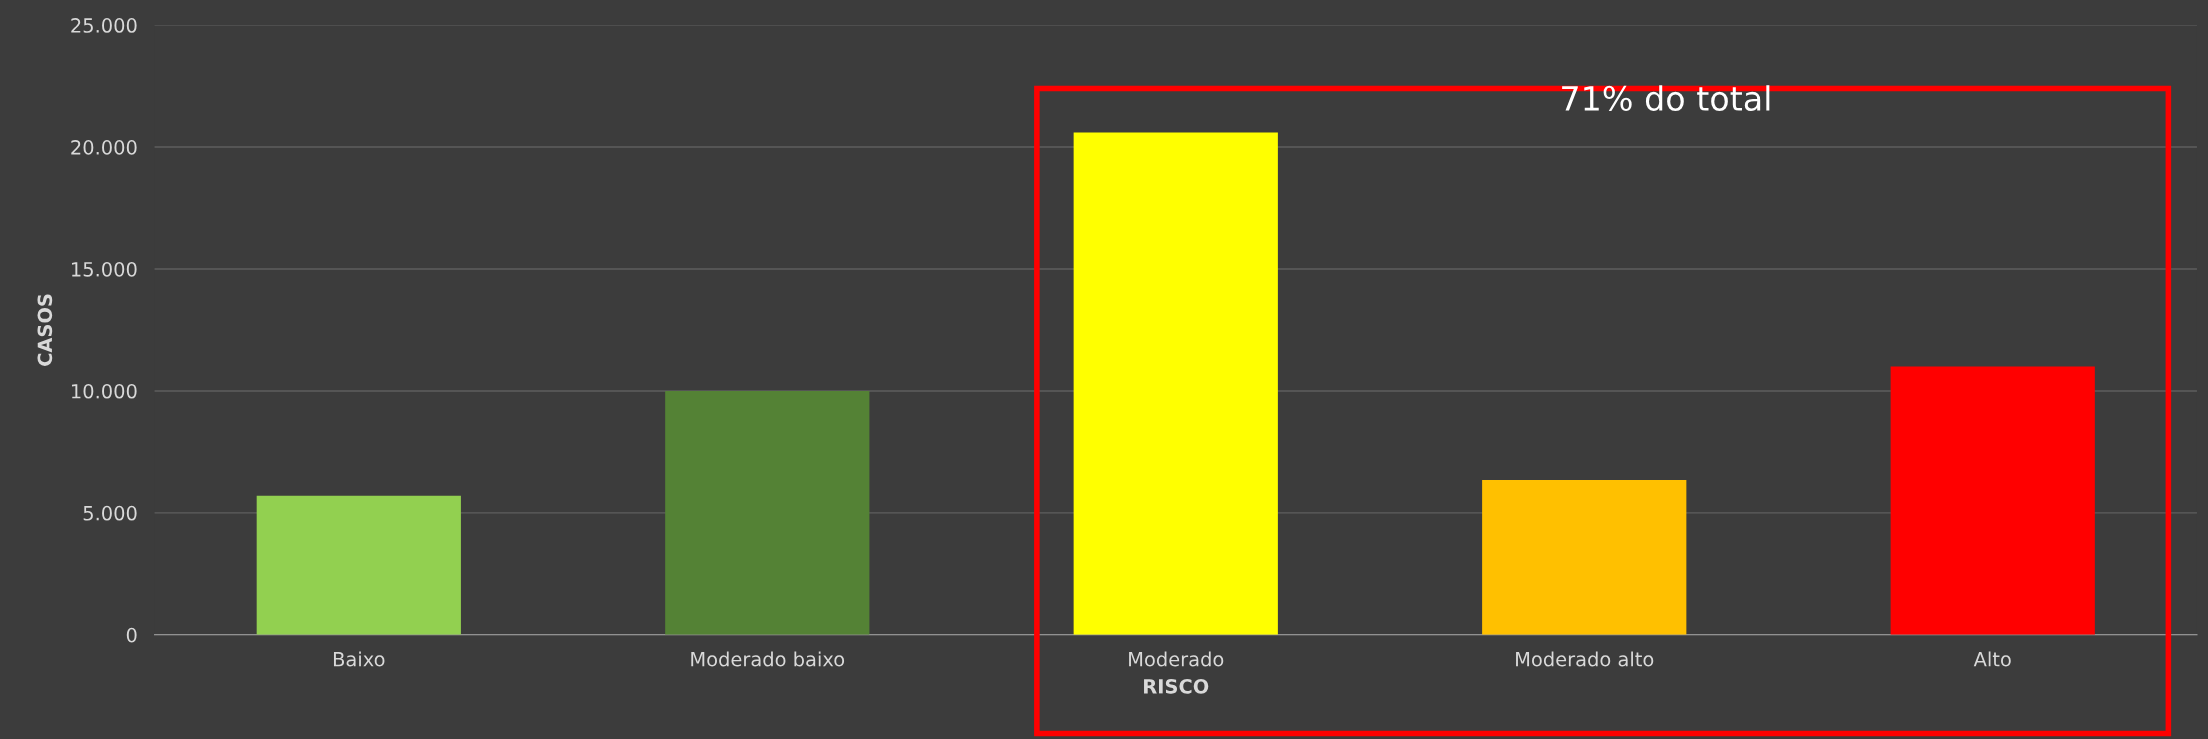 This screenshot has width=2208, height=739. What do you see at coordinates (1176, 659) in the screenshot?
I see `x-tick-label: Moderado` at bounding box center [1176, 659].